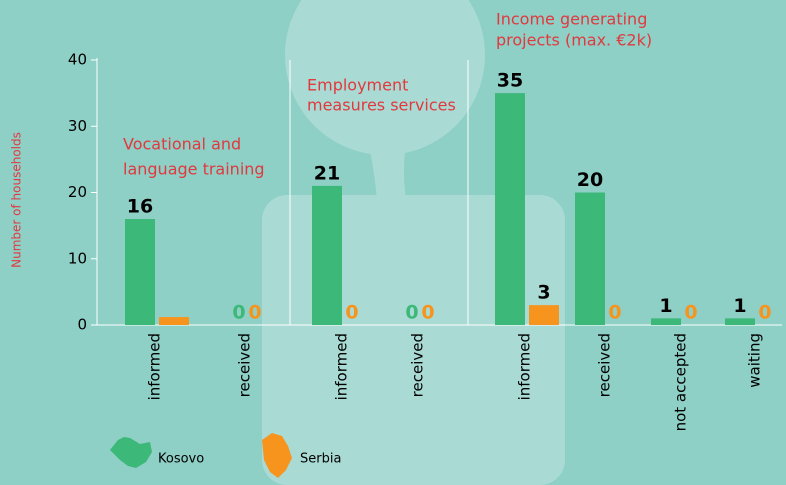 Image resolution: width=786 pixels, height=485 pixels. I want to click on y-tick-label: 10, so click(77, 258).